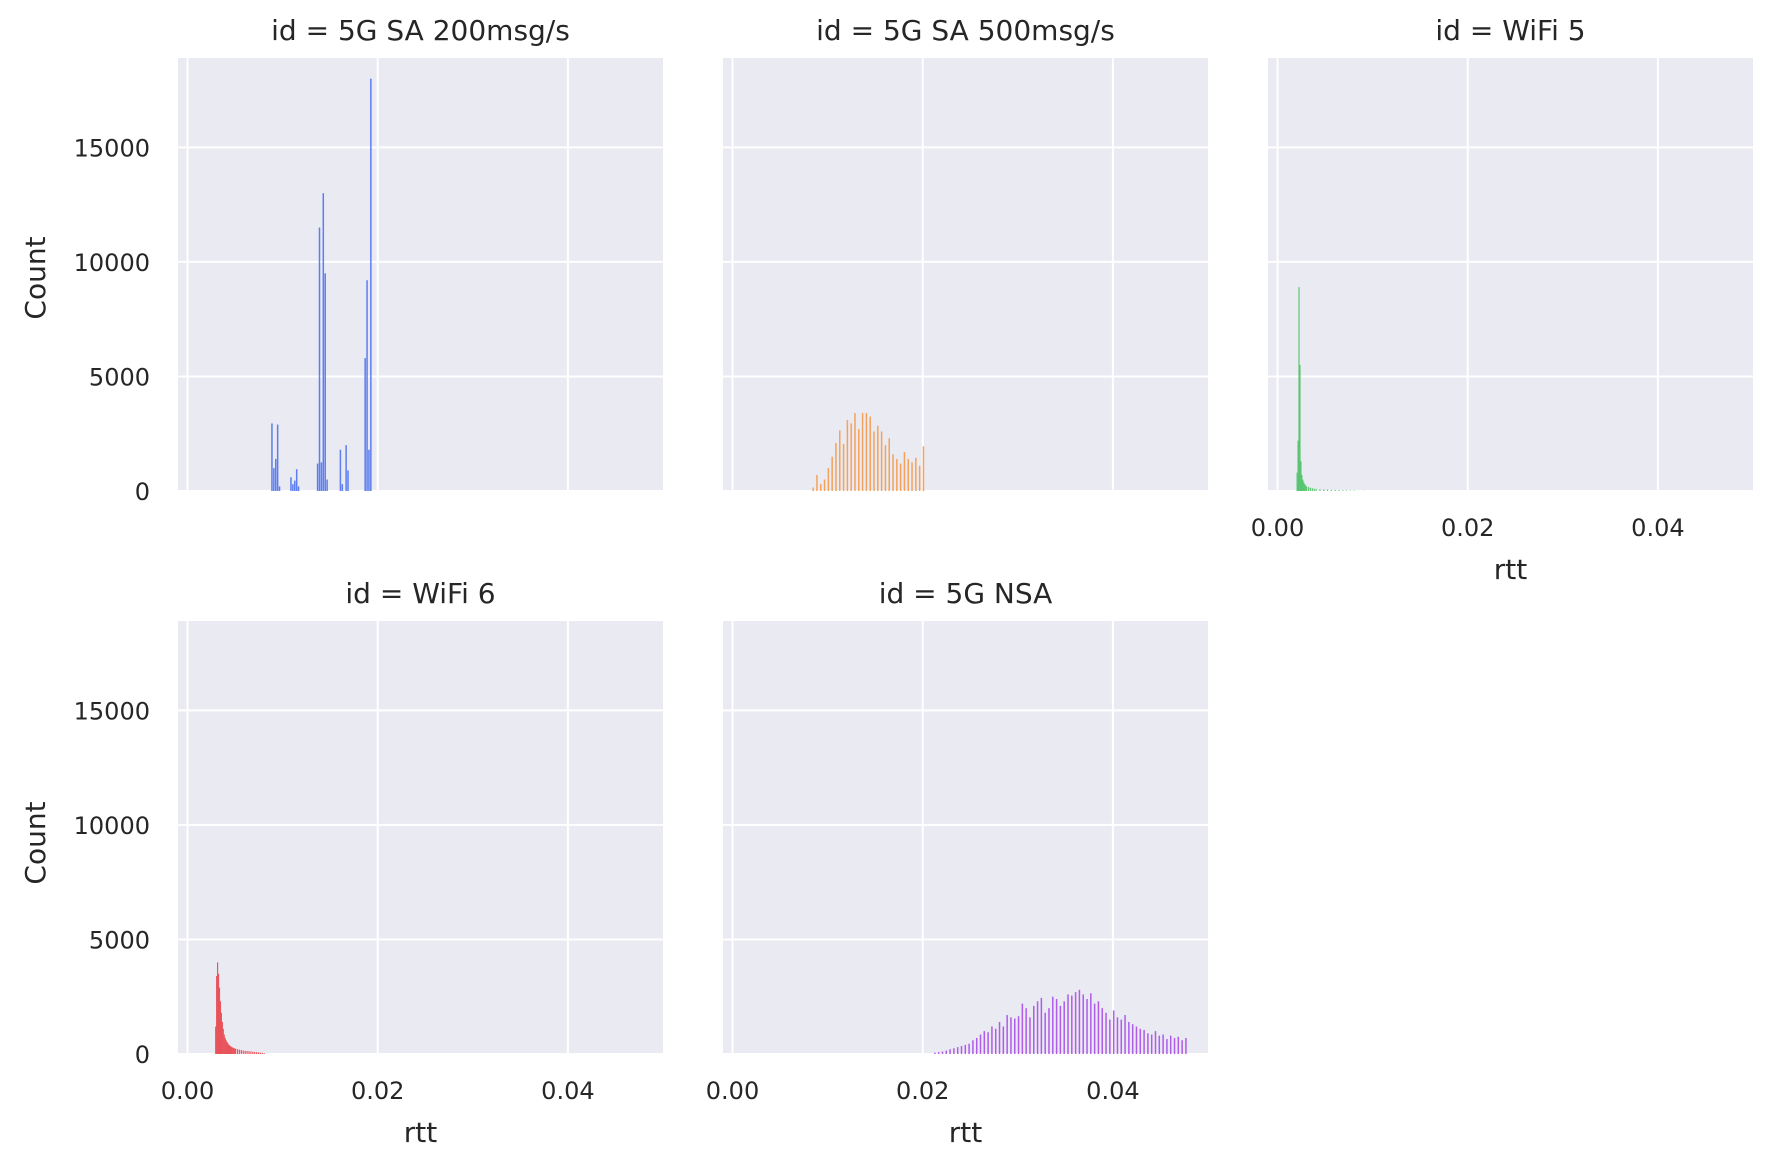  I want to click on x-tick-label: 0.00, so click(732, 1091).